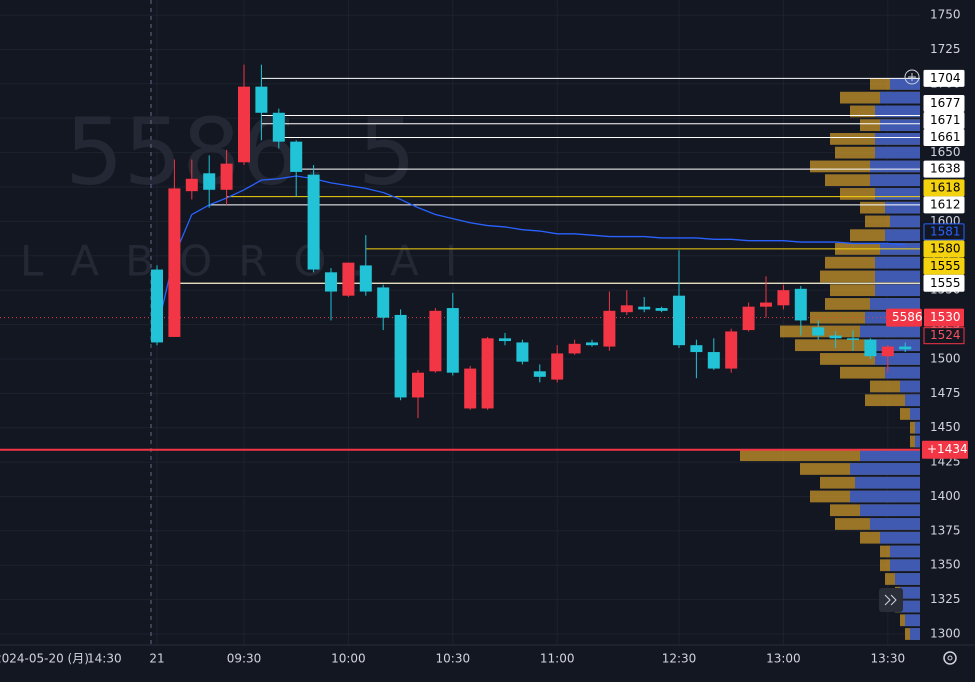 Image resolution: width=975 pixels, height=682 pixels. I want to click on price-tag-label: 1661, so click(945, 137).